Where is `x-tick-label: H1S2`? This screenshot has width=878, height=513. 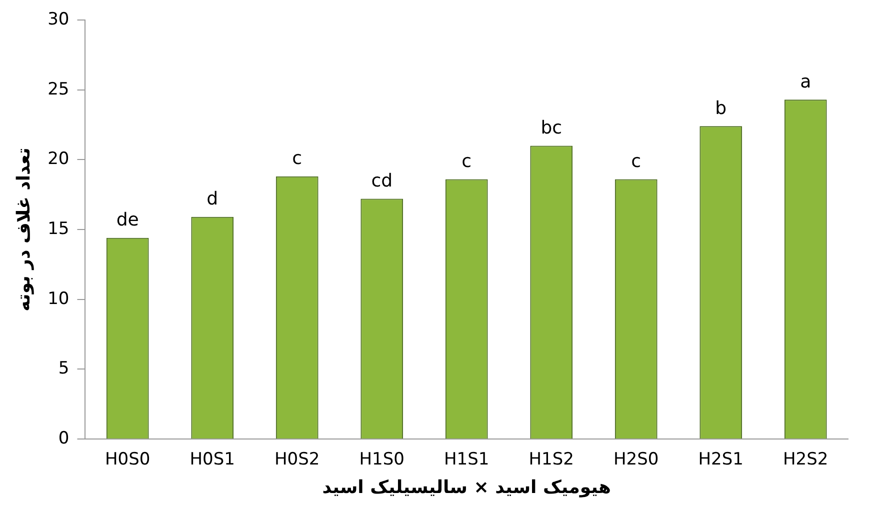
x-tick-label: H1S2 is located at coordinates (551, 460).